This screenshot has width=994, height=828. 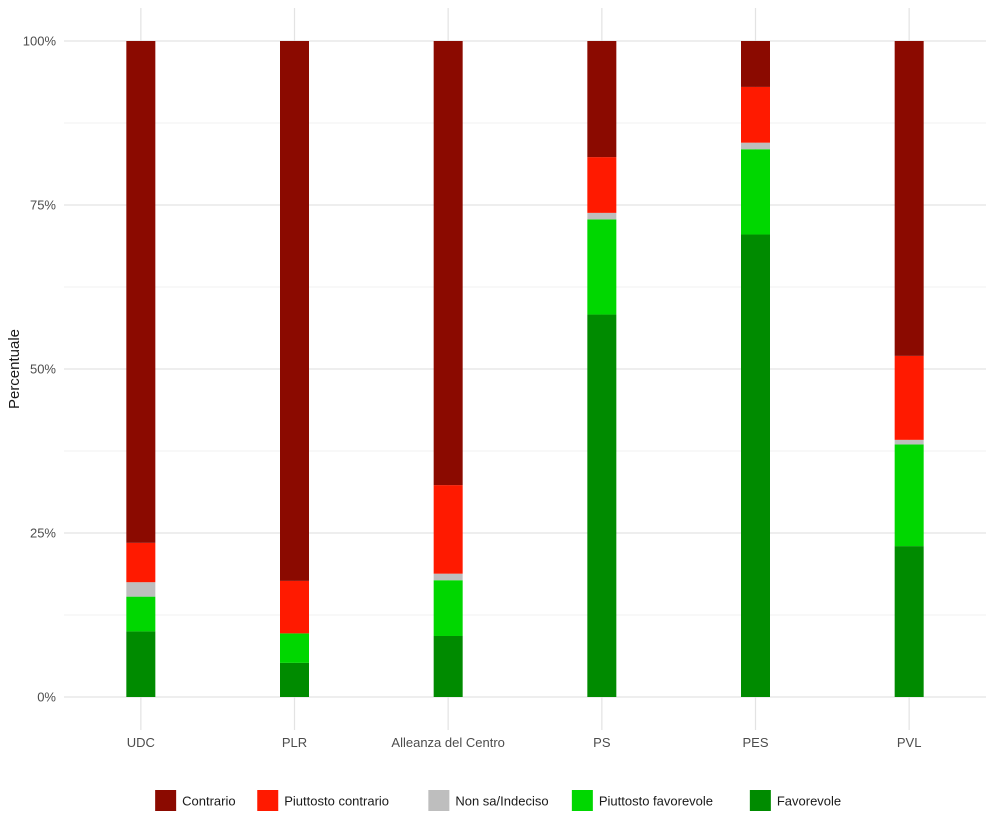 What do you see at coordinates (40, 41) in the screenshot?
I see `y-tick-label: 100%` at bounding box center [40, 41].